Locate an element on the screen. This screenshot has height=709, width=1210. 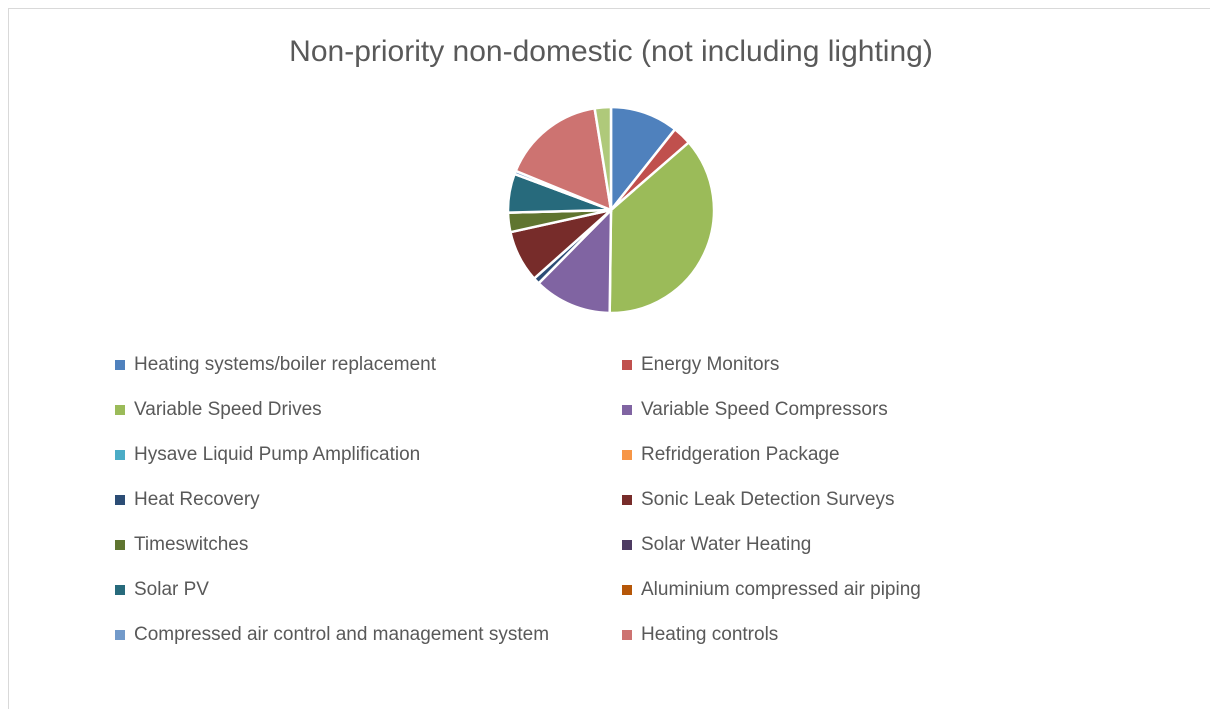
legend-label: Heating controls is located at coordinates (709, 634).